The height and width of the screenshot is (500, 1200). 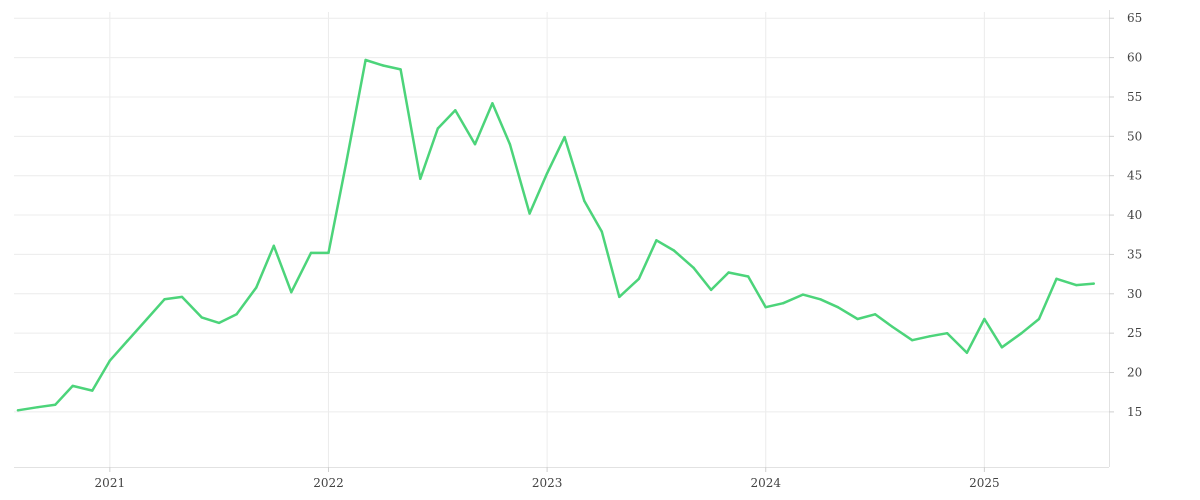 I want to click on y-tick-label: 30, so click(x=1134, y=294).